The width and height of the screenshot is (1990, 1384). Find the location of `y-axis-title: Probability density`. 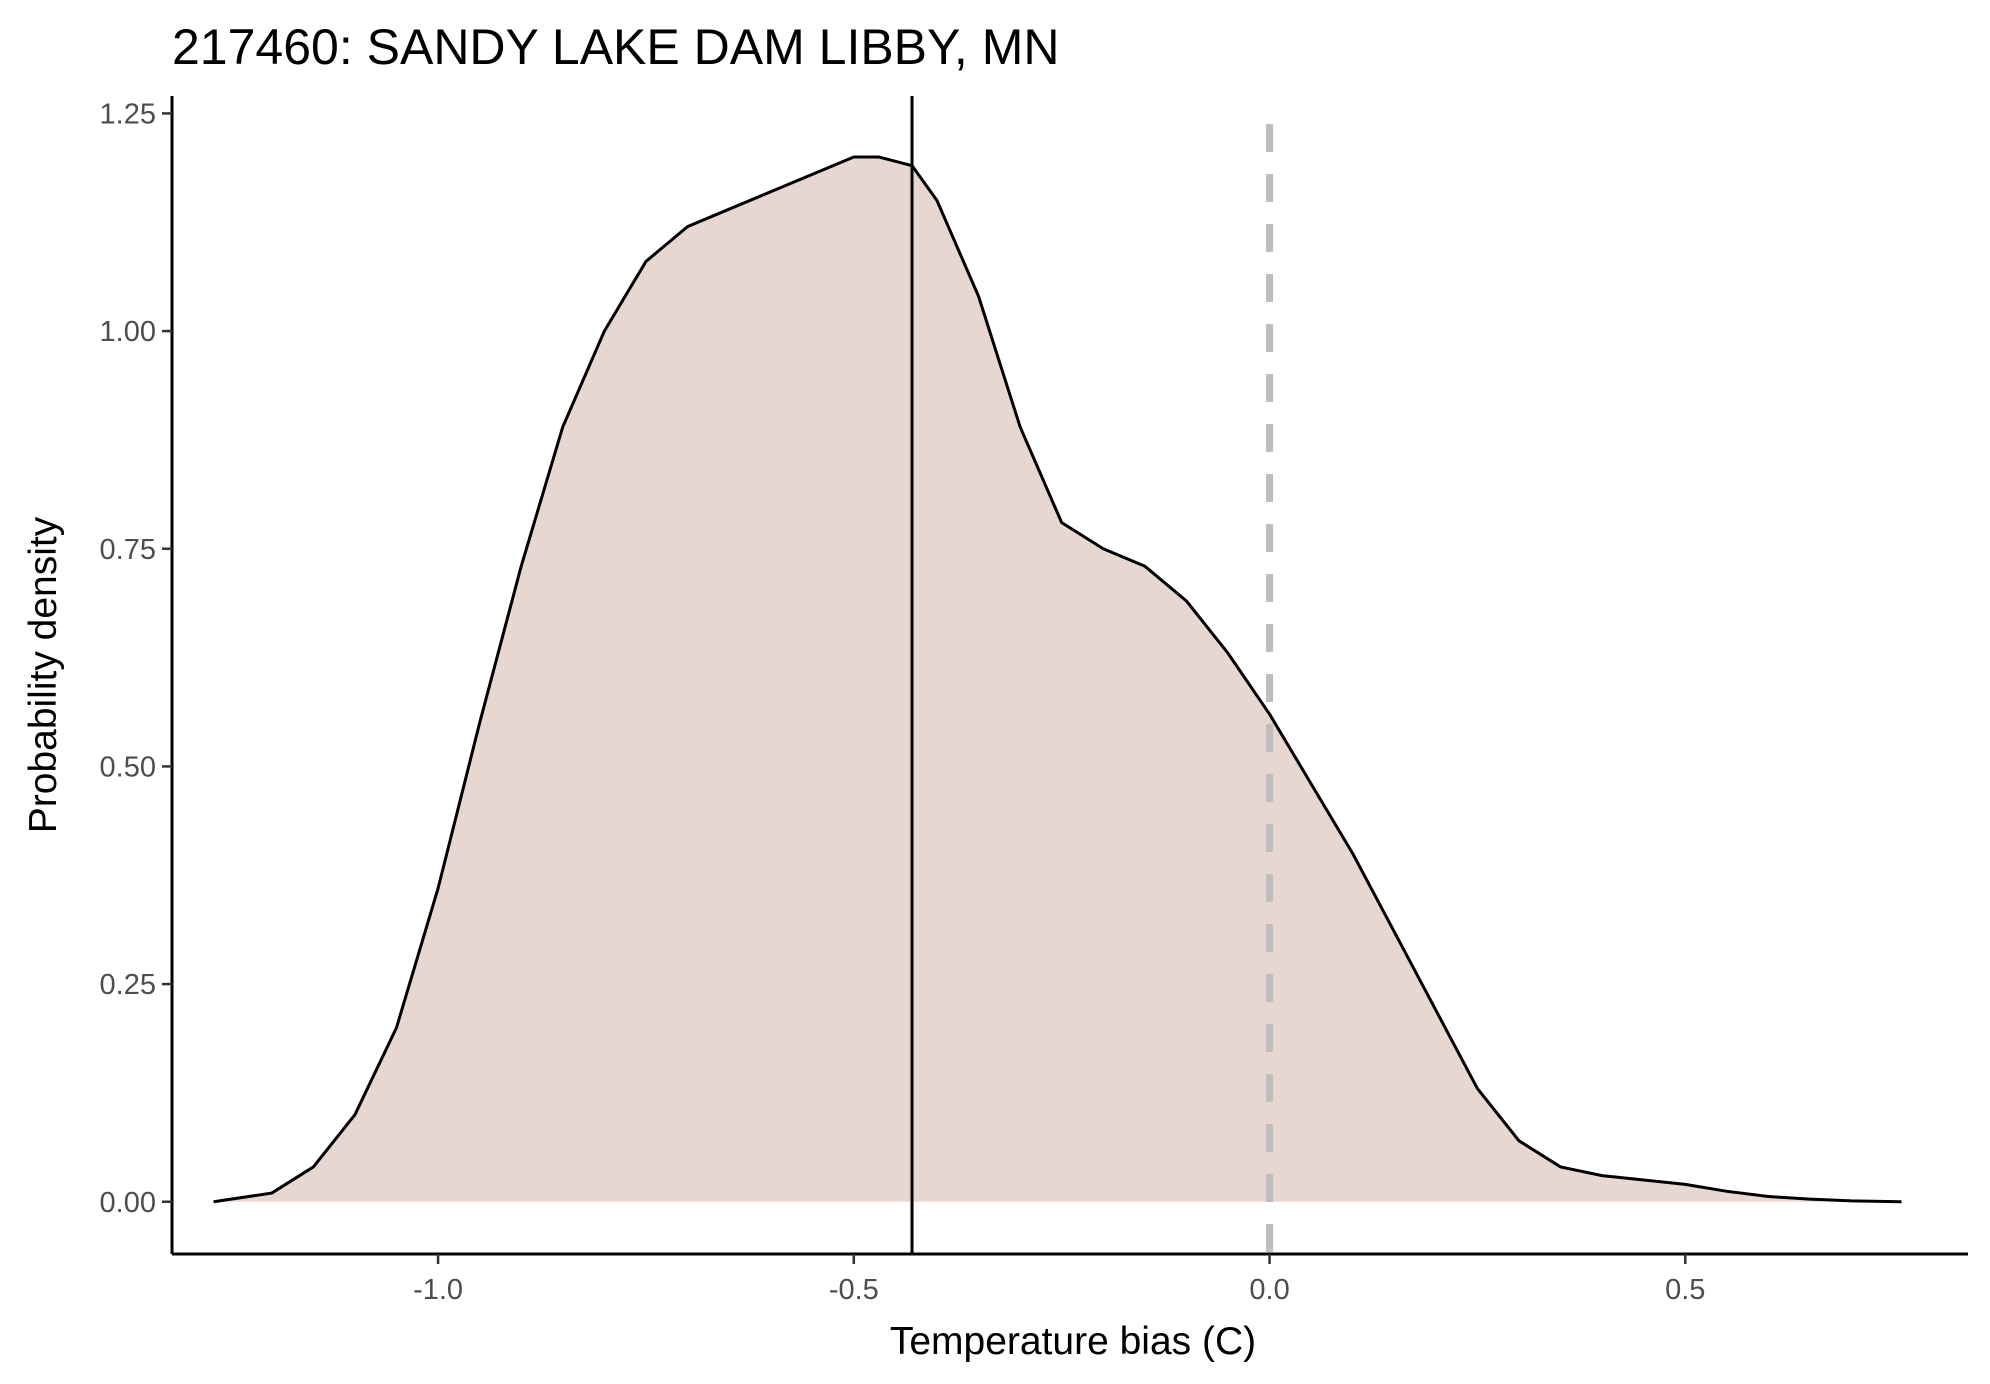

y-axis-title: Probability density is located at coordinates (43, 674).